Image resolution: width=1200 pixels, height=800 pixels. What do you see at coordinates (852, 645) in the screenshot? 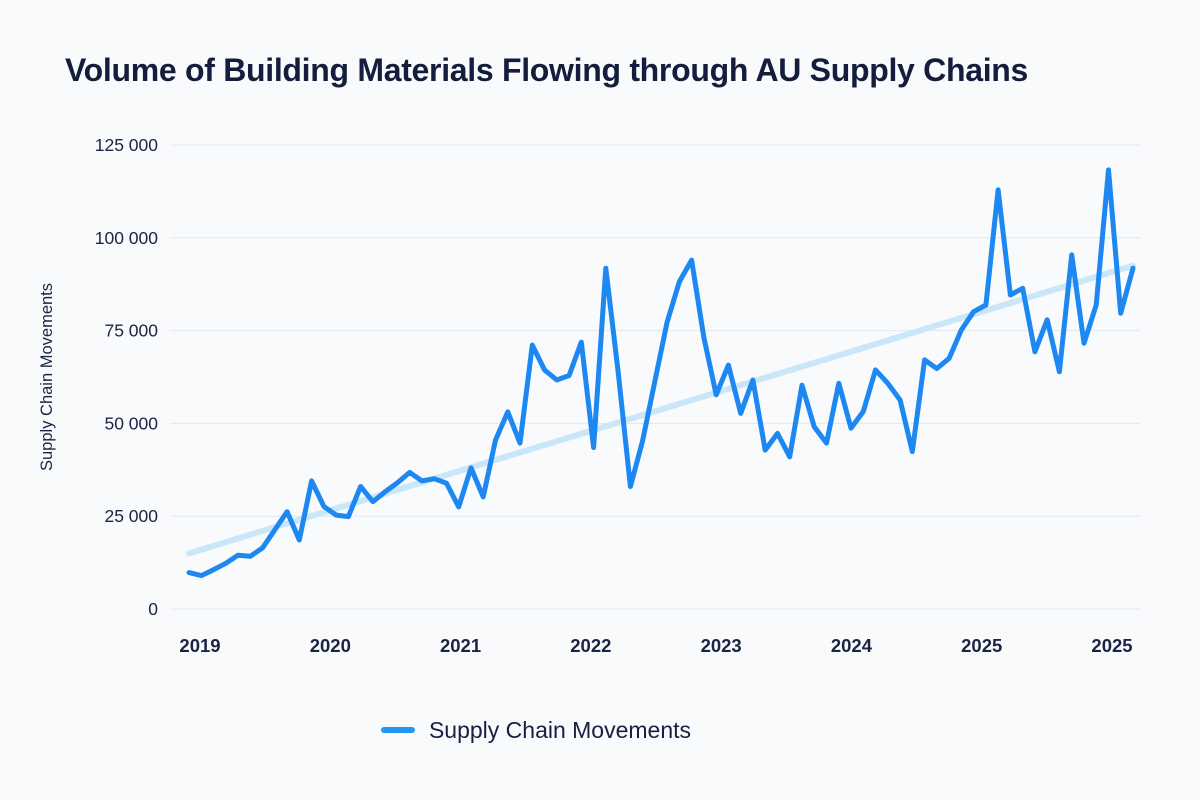
I see `x-tick-label: 2024` at bounding box center [852, 645].